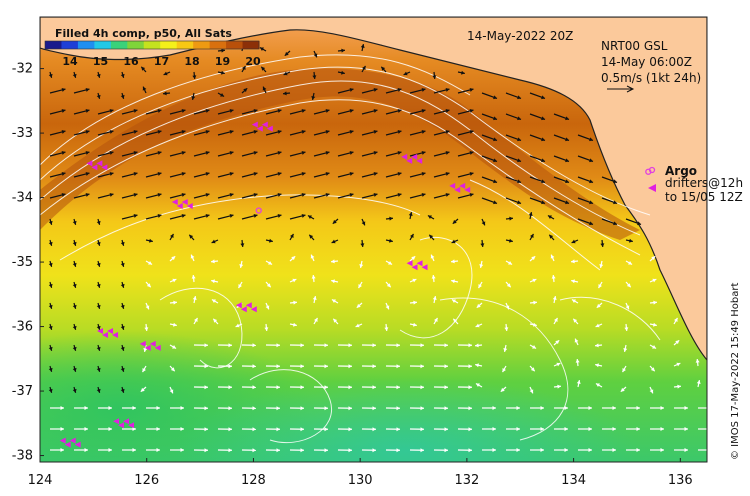 The image size is (750, 496). Describe the element at coordinates (143, 33) in the screenshot. I see `colorbar-title: Filled 4h comp, p50, All Sats` at that location.